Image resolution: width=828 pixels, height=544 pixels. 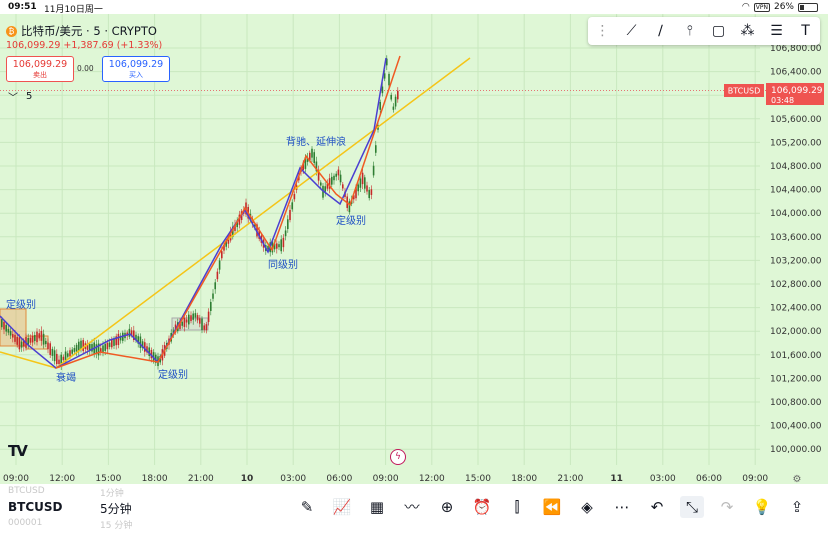 I want to click on ghost-symbol-top: BTCUSD, so click(x=26, y=491).